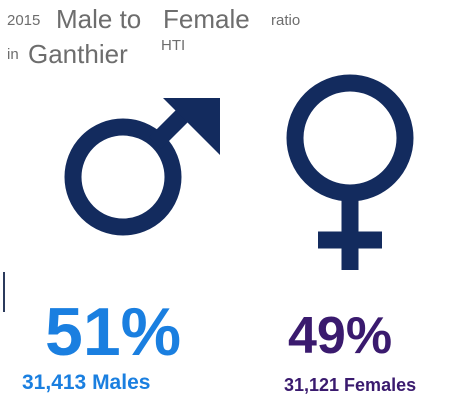 Image resolution: width=473 pixels, height=409 pixels. I want to click on male-count: 31,413 Males, so click(86, 382).